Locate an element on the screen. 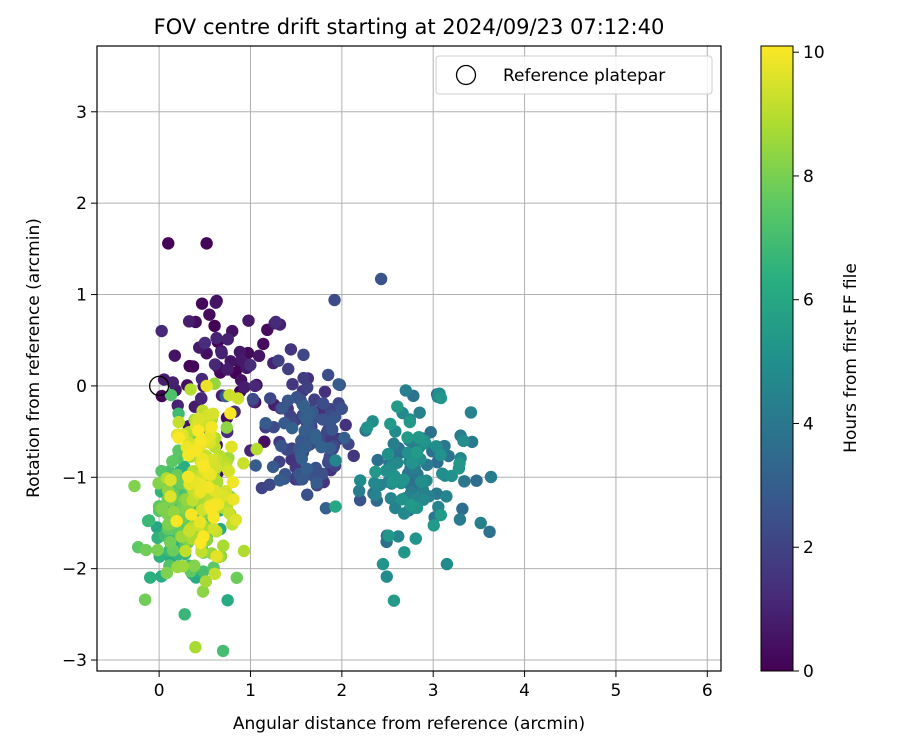  colorbar-tick-label: 8 is located at coordinates (808, 177).